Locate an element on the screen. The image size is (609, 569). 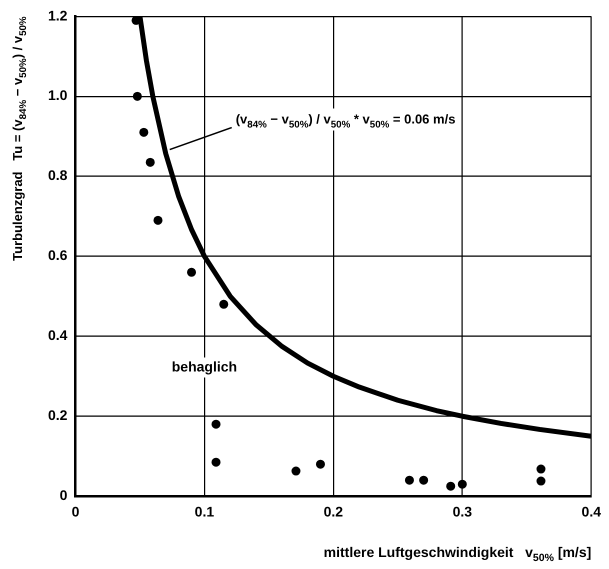
x-tick-label: 0.4 is located at coordinates (592, 511).